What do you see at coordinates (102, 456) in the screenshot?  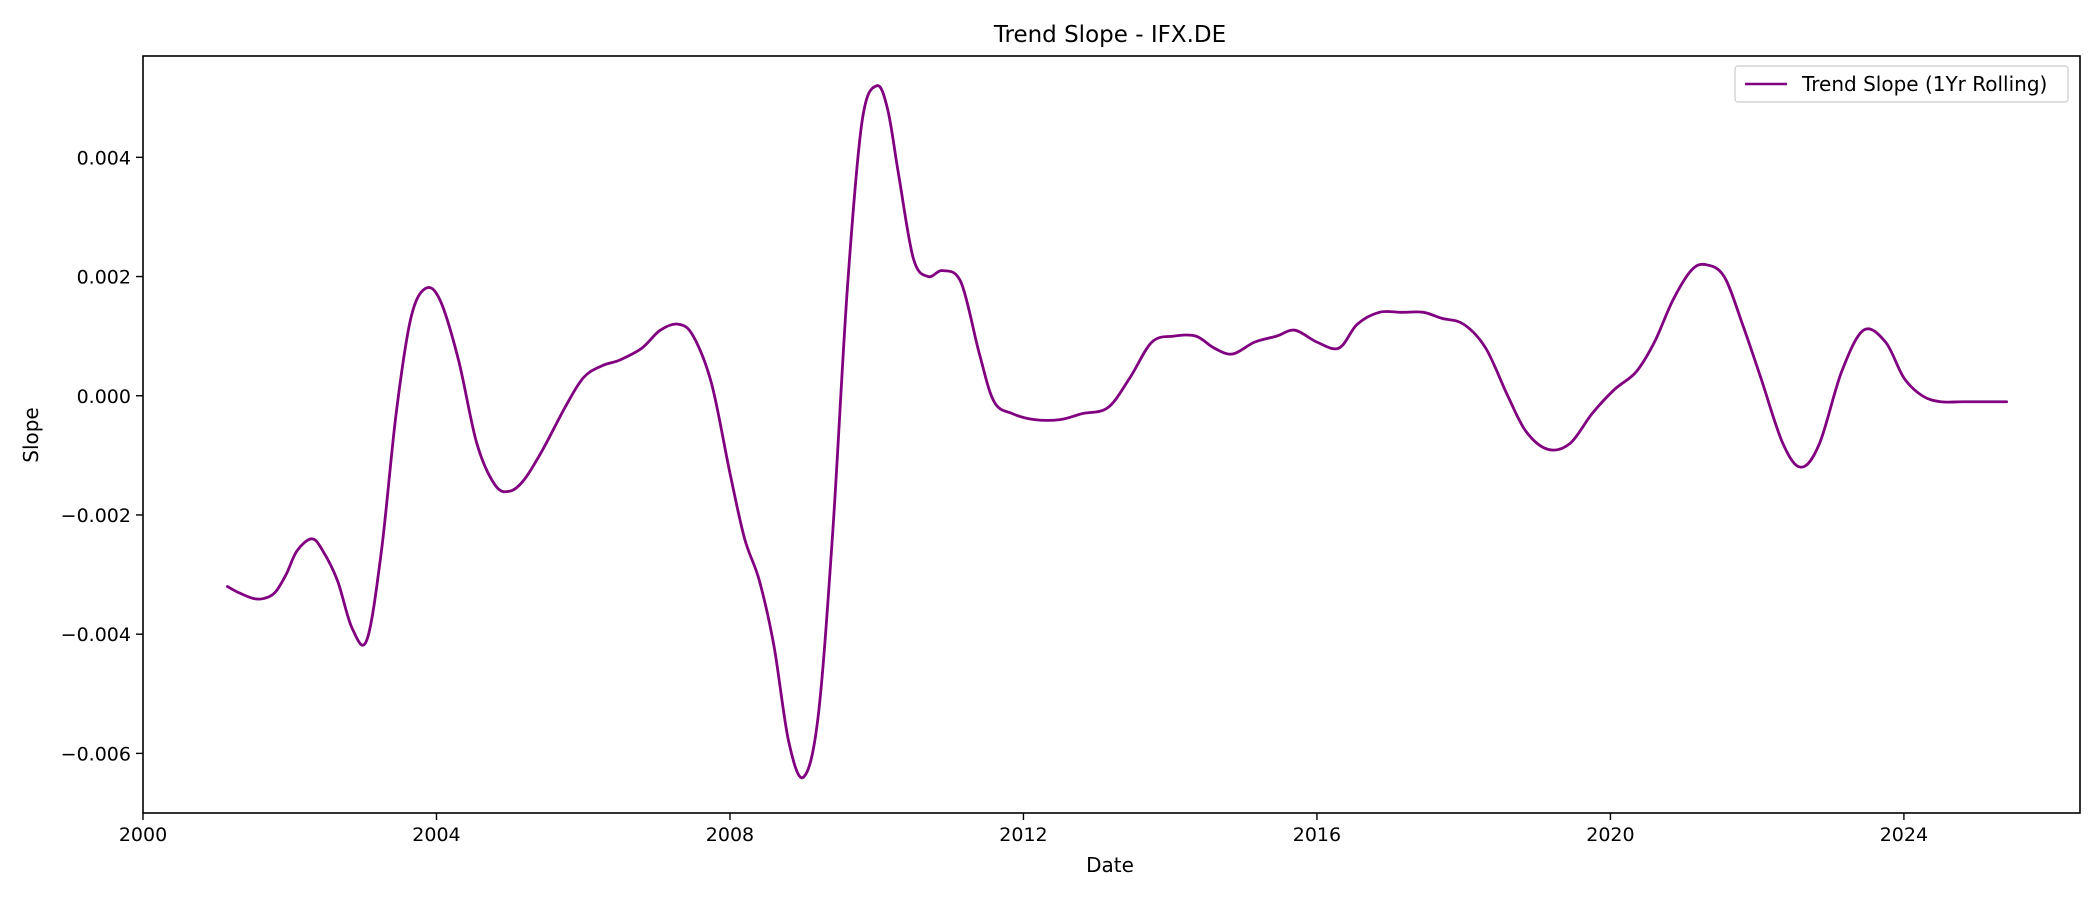 I see `y-axis: −0.006 −0.004 −0.002 0.000 0.002 0.004` at bounding box center [102, 456].